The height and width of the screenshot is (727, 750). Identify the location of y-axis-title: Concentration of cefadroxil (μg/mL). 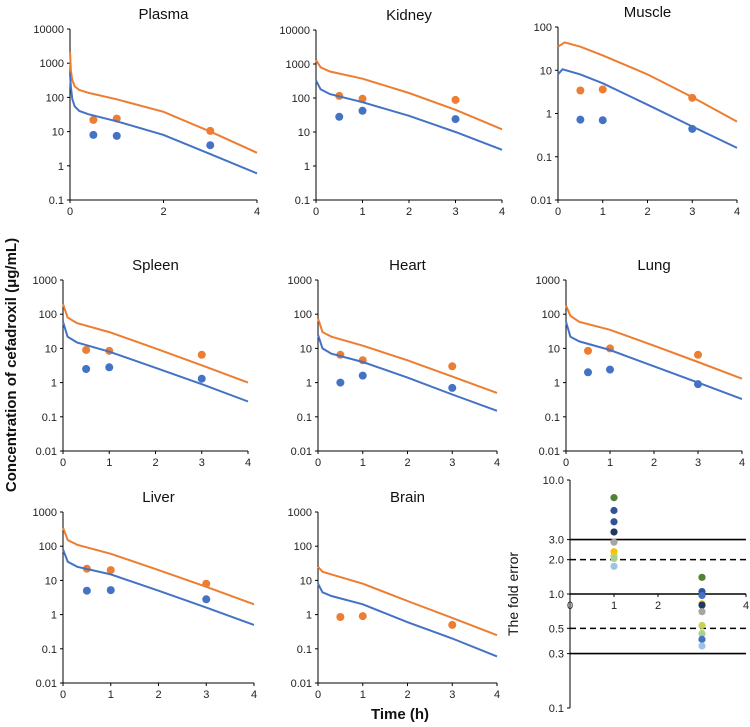
(11, 365).